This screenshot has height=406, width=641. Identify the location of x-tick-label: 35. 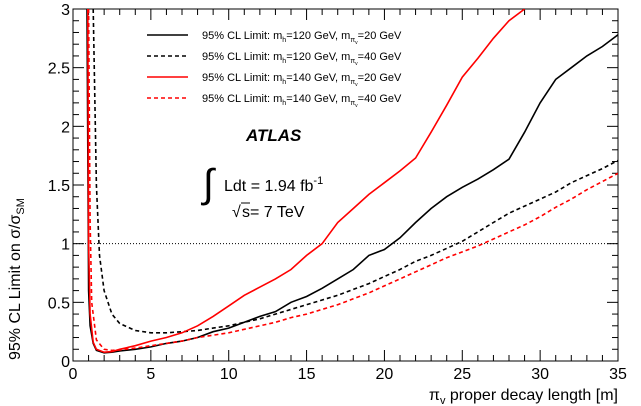
(618, 374).